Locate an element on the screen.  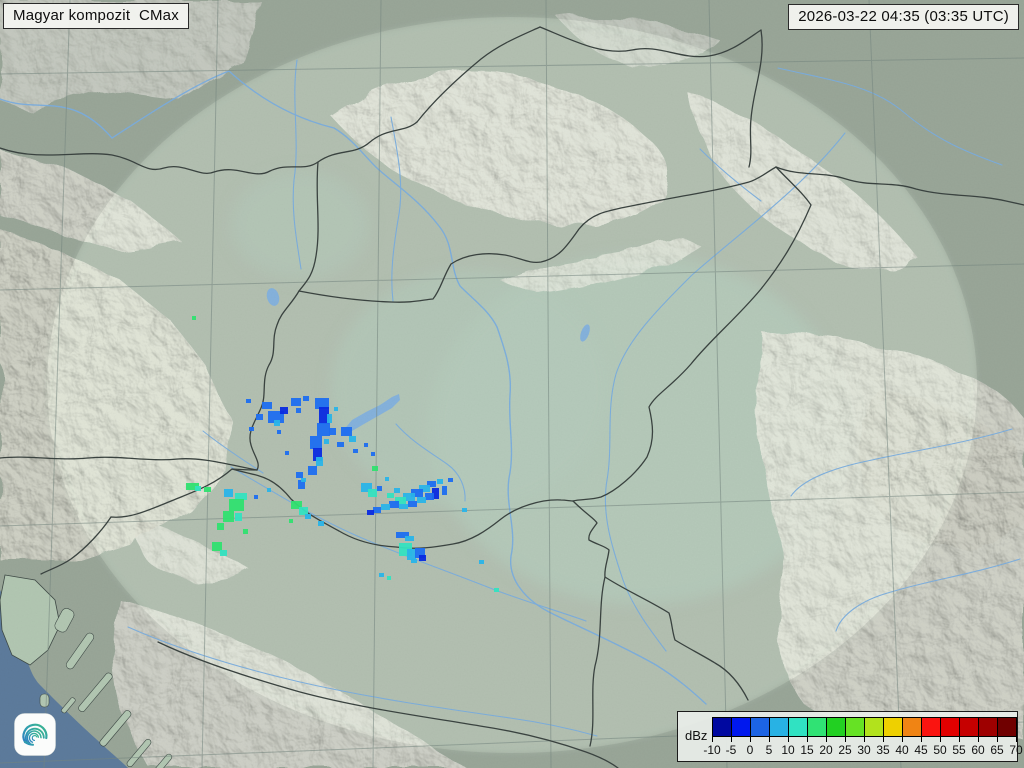
legend-tick-label: 70 is located at coordinates (1016, 750).